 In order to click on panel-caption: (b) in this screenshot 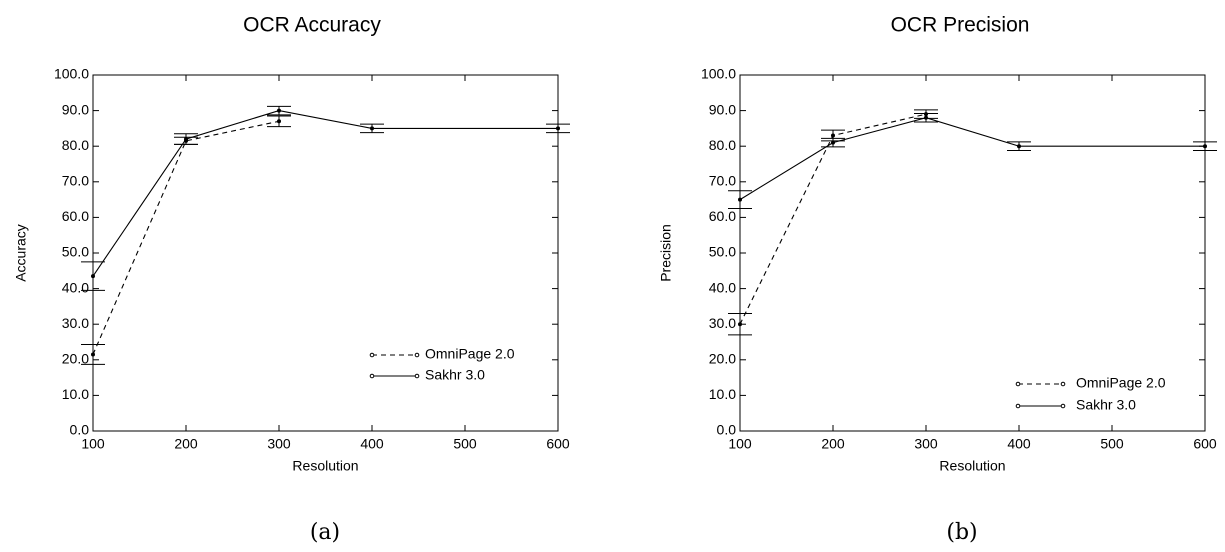, I will do `click(961, 532)`.